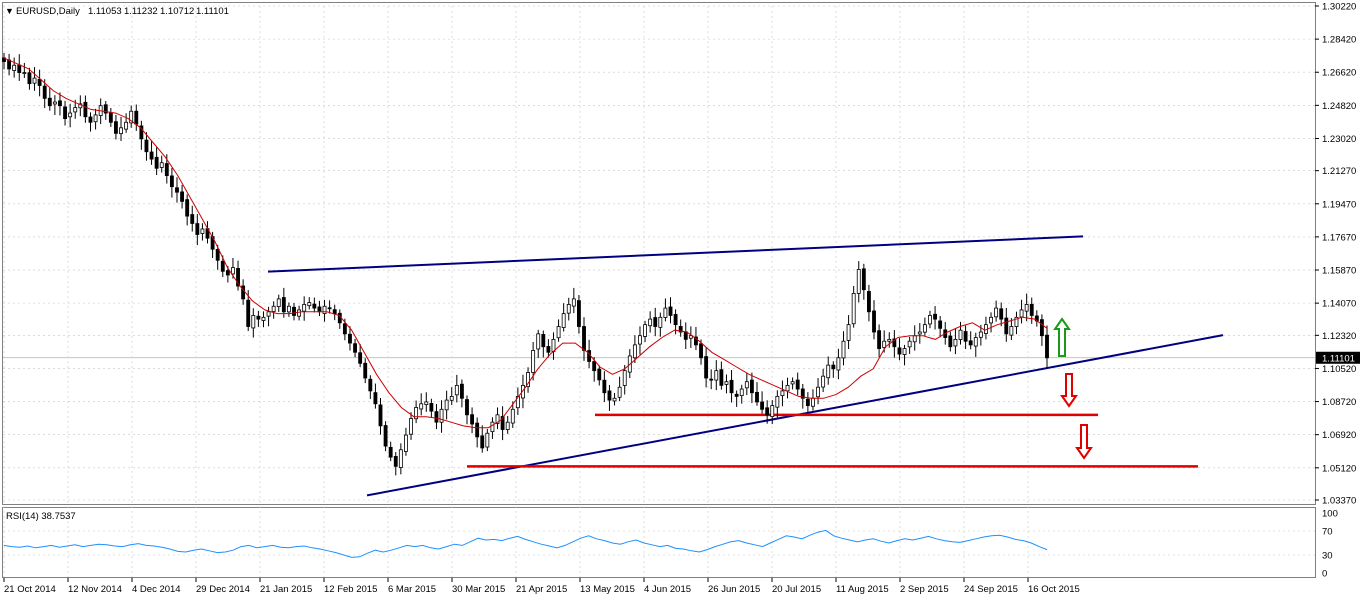 The width and height of the screenshot is (1362, 602). I want to click on price-tick-label: 1.14070, so click(1339, 304).